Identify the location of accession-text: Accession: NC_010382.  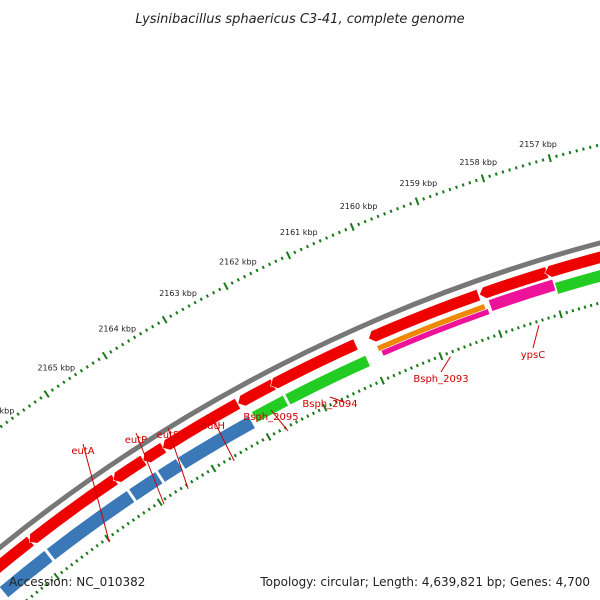
(77, 582).